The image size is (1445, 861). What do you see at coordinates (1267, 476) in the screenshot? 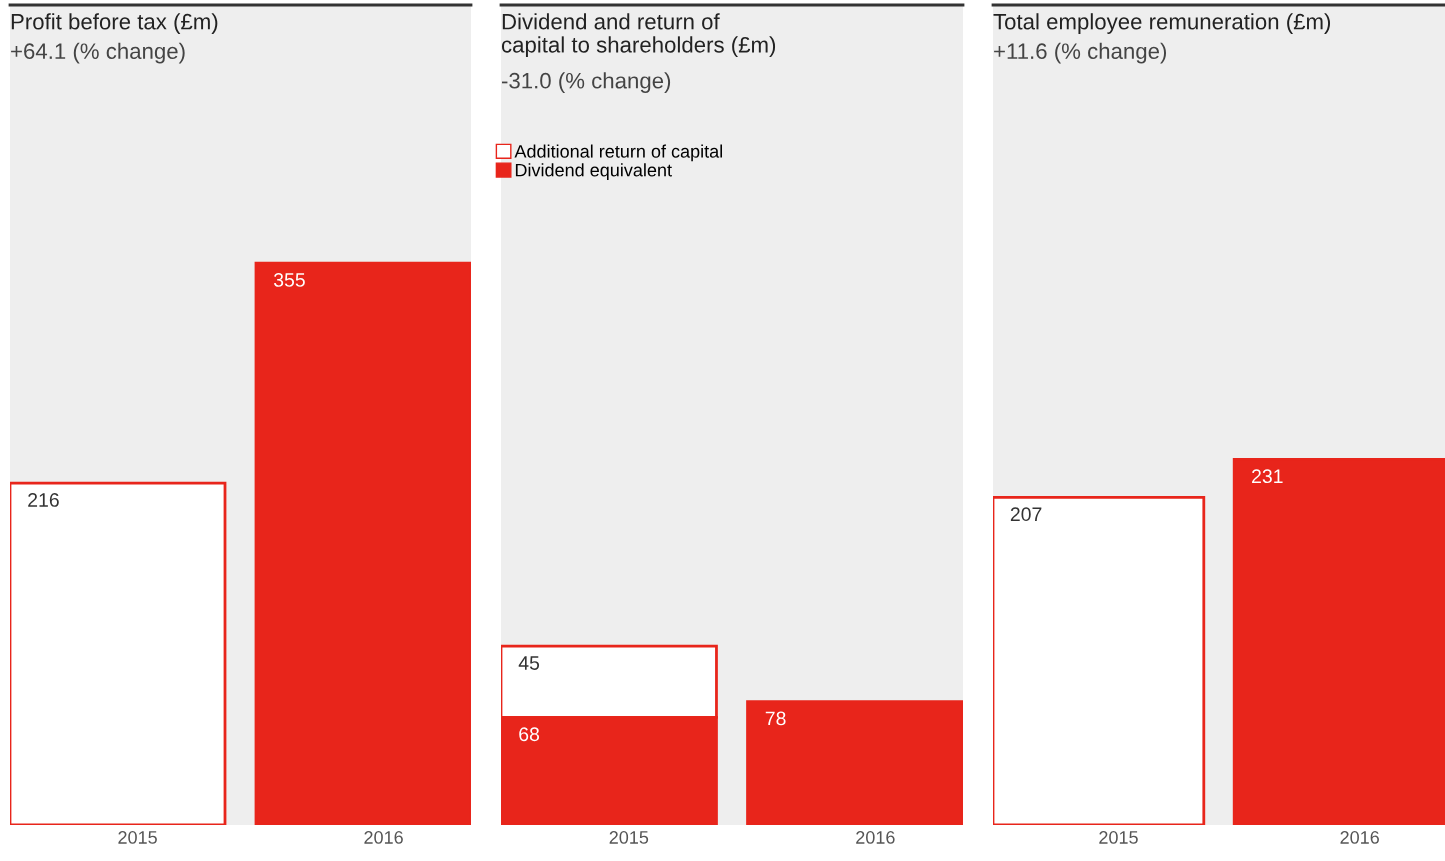
I see `data-label: 231` at bounding box center [1267, 476].